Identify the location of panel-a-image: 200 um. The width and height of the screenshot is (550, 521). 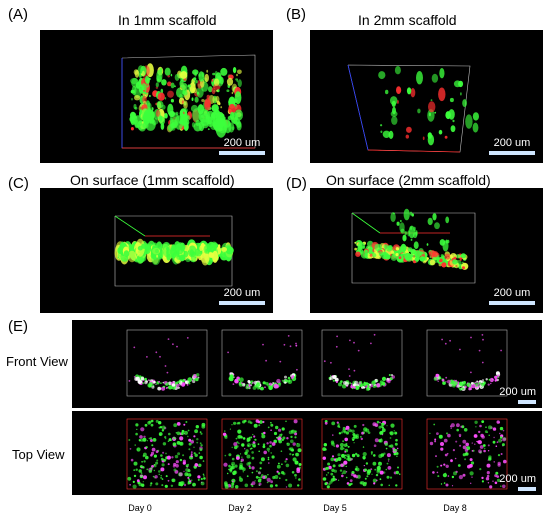
(156, 96).